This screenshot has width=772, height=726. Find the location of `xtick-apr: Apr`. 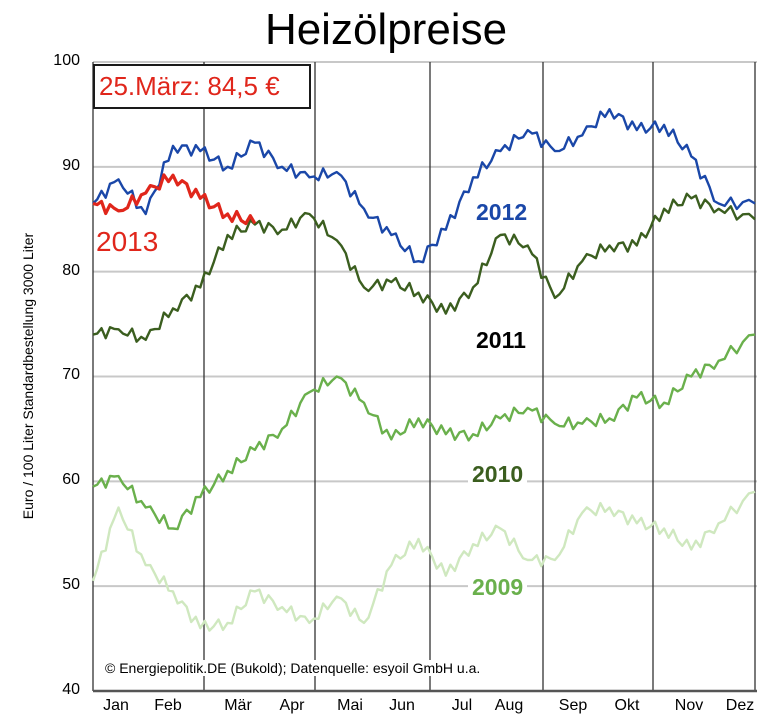

xtick-apr: Apr is located at coordinates (292, 705).